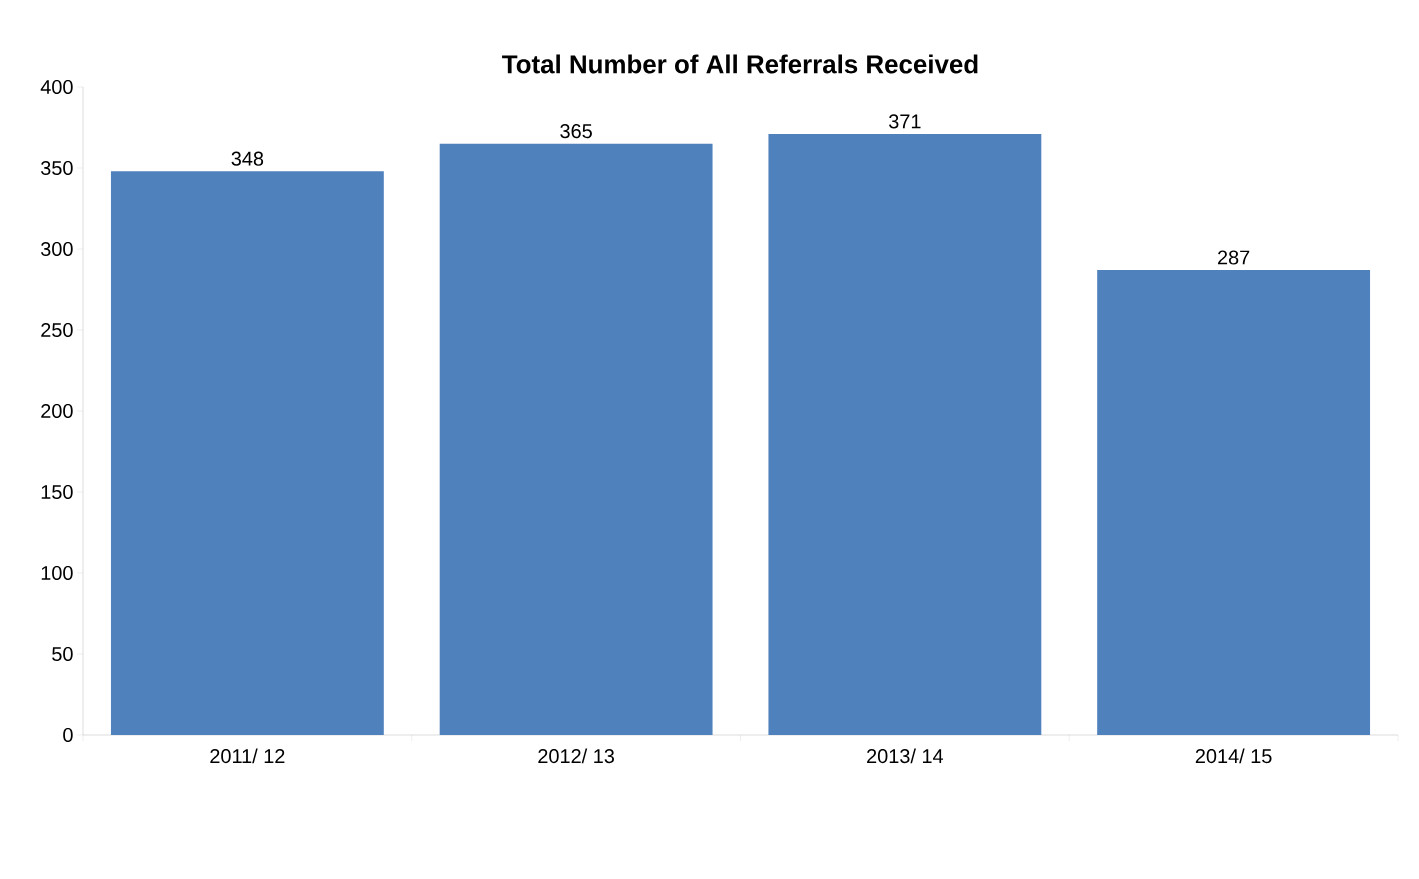 The image size is (1419, 879). Describe the element at coordinates (576, 756) in the screenshot. I see `x-tick-label: 2012/ 13` at that location.